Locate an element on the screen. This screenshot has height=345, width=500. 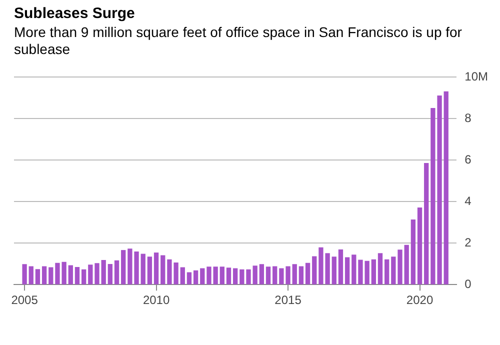
x-tick-label: 2020 is located at coordinates (420, 300).